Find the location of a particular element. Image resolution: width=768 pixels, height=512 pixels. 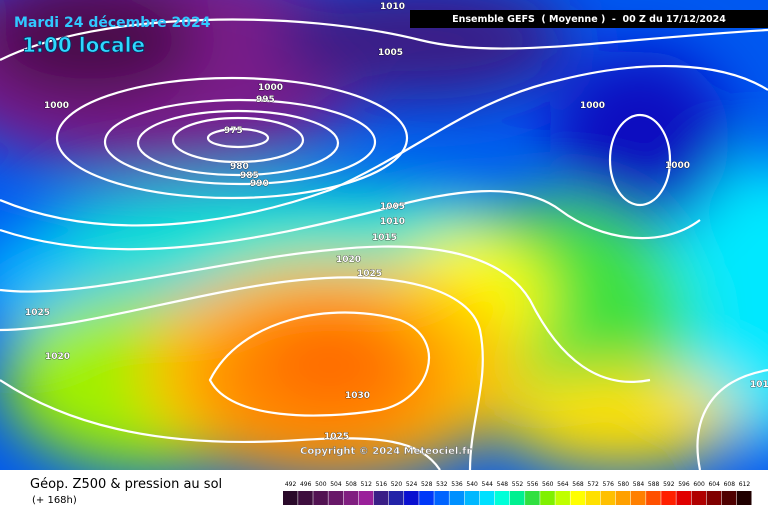

colorbar-label: 560 is located at coordinates (548, 484).